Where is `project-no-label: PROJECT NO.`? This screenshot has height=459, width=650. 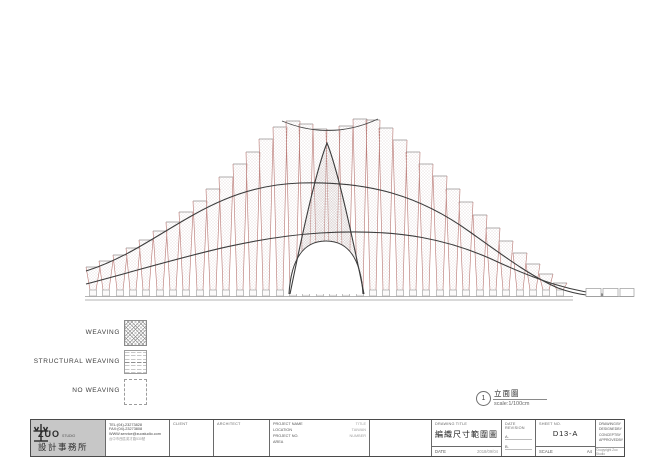
project-no-label: PROJECT NO. is located at coordinates (286, 435).